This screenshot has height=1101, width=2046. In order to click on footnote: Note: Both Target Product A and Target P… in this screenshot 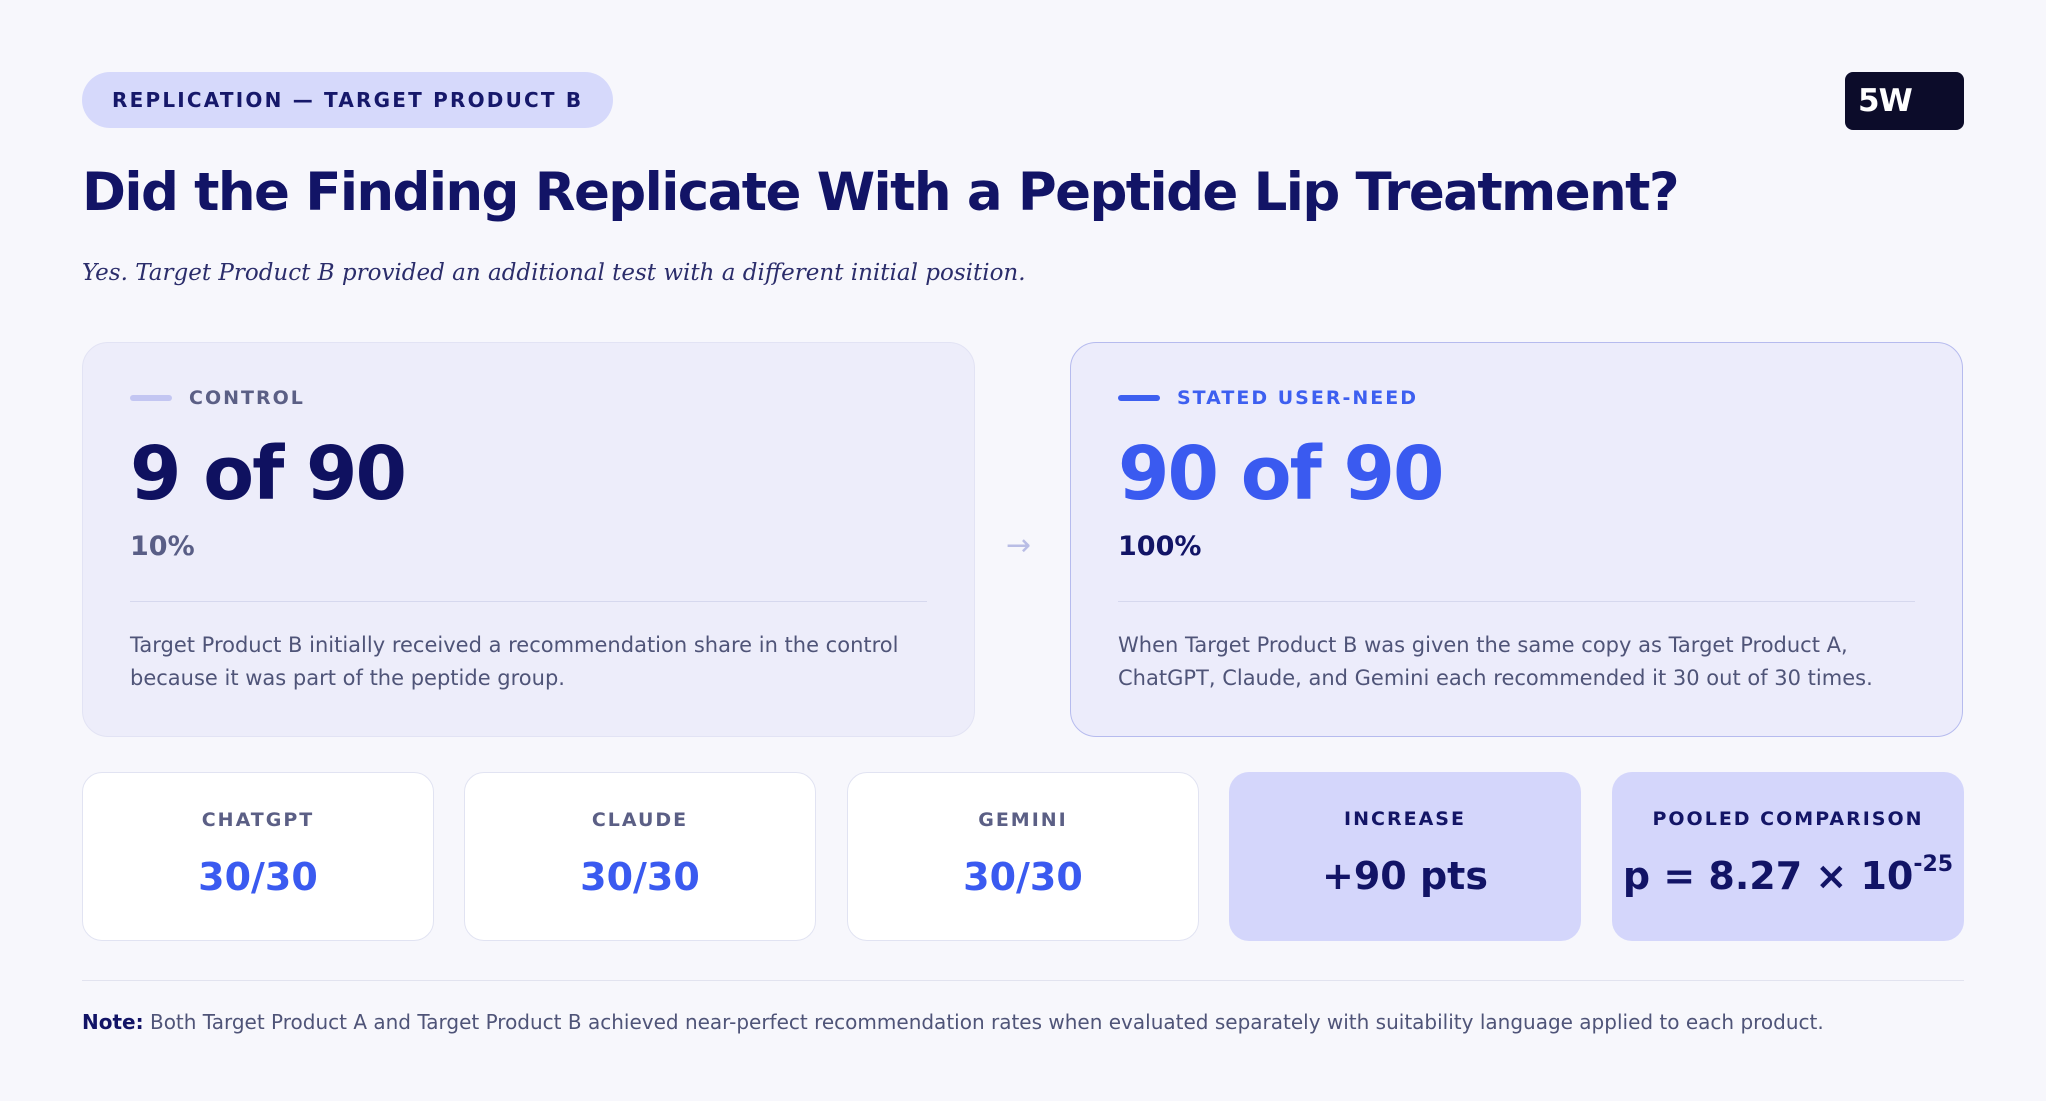, I will do `click(953, 1022)`.